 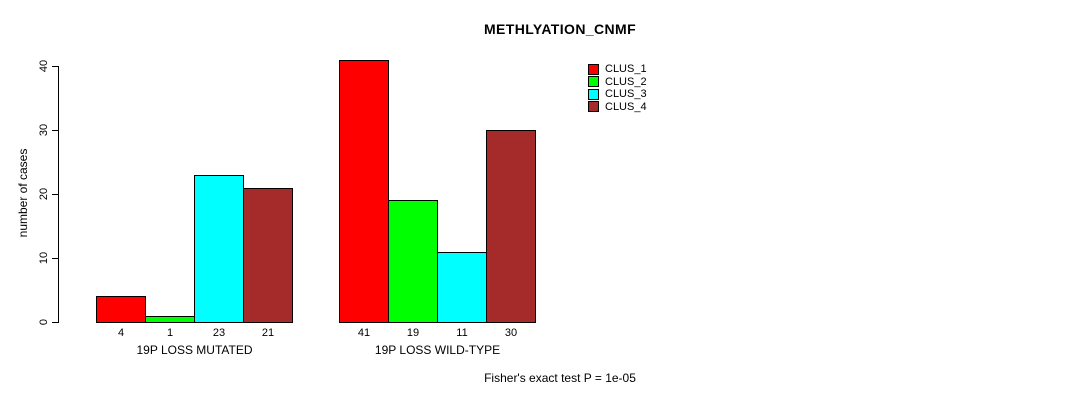 I want to click on y-tick-label: 40, so click(x=44, y=66).